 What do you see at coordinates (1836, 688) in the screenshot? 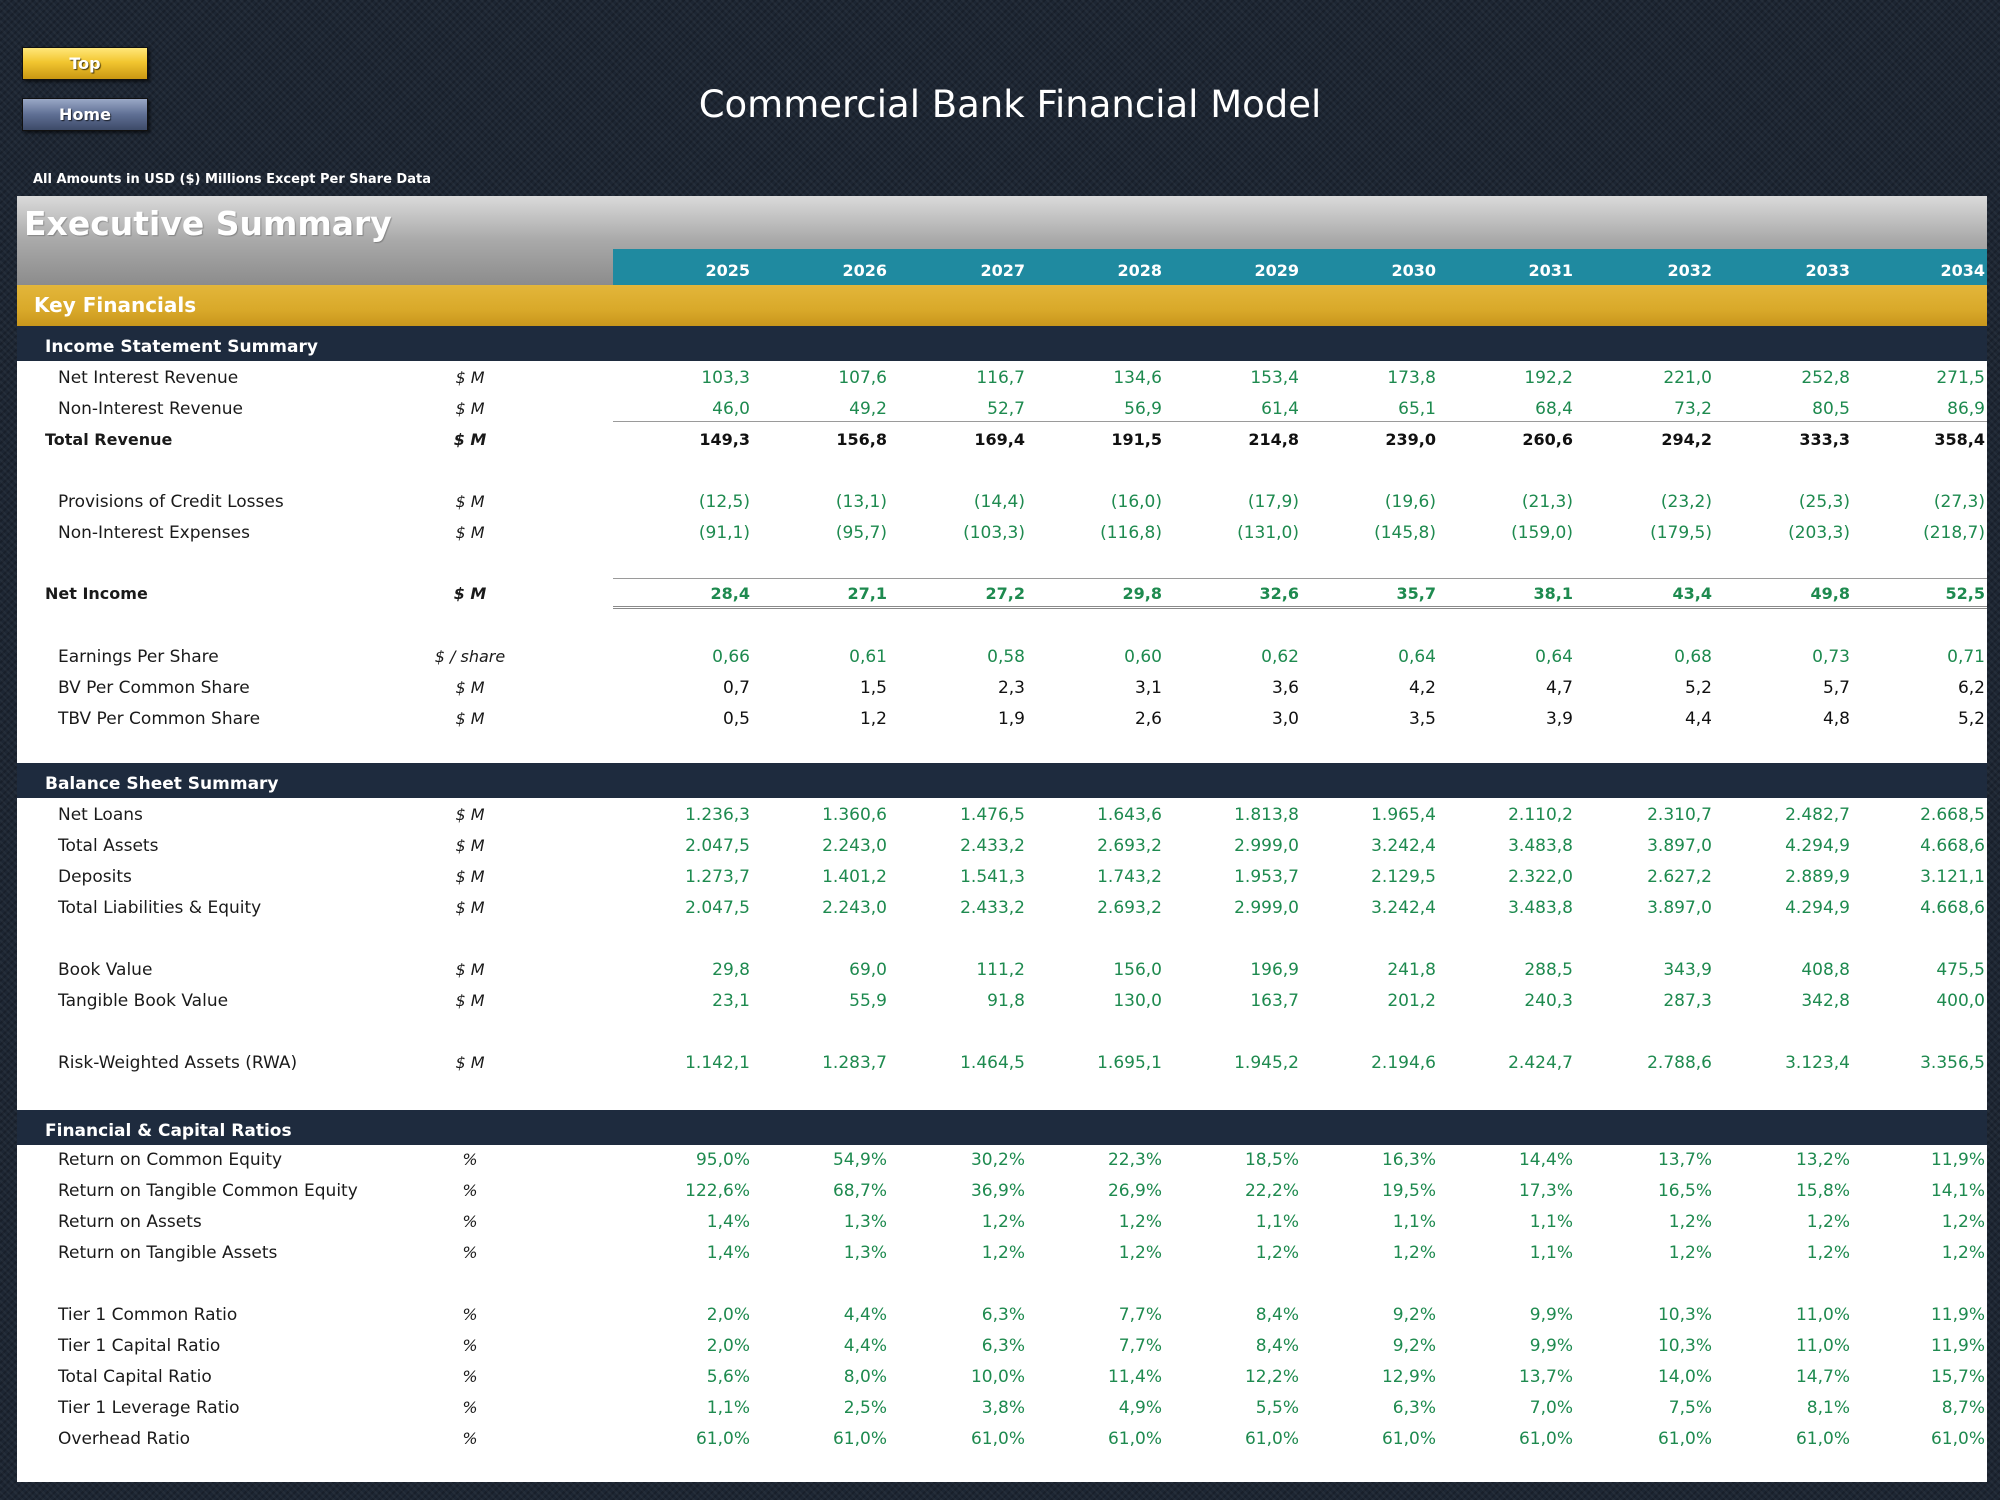
I see `value-cell: 5,7` at bounding box center [1836, 688].